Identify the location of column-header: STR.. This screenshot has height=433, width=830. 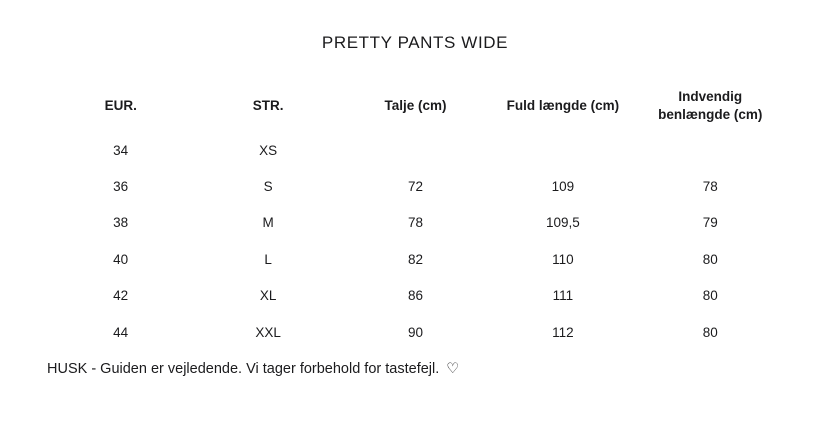
(268, 105).